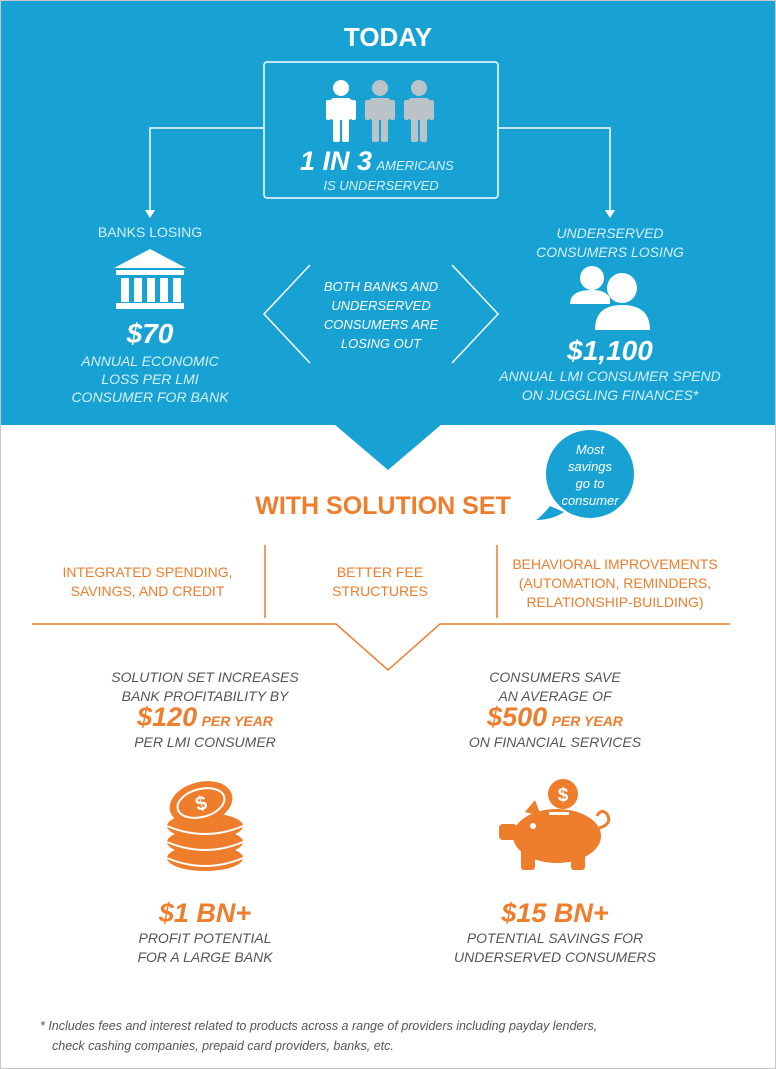  Describe the element at coordinates (205, 742) in the screenshot. I see `bank-result-line-3: PER LMI CONSUMER` at that location.